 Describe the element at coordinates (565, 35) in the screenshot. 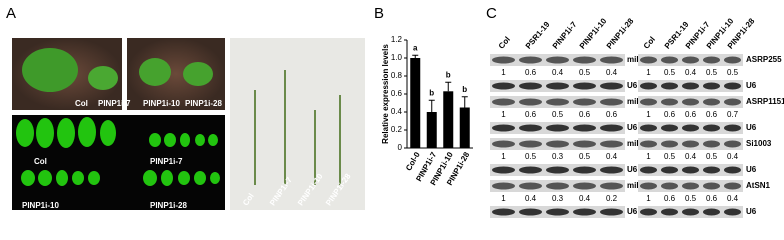

I see `lane-label: PINP1i-7` at that location.